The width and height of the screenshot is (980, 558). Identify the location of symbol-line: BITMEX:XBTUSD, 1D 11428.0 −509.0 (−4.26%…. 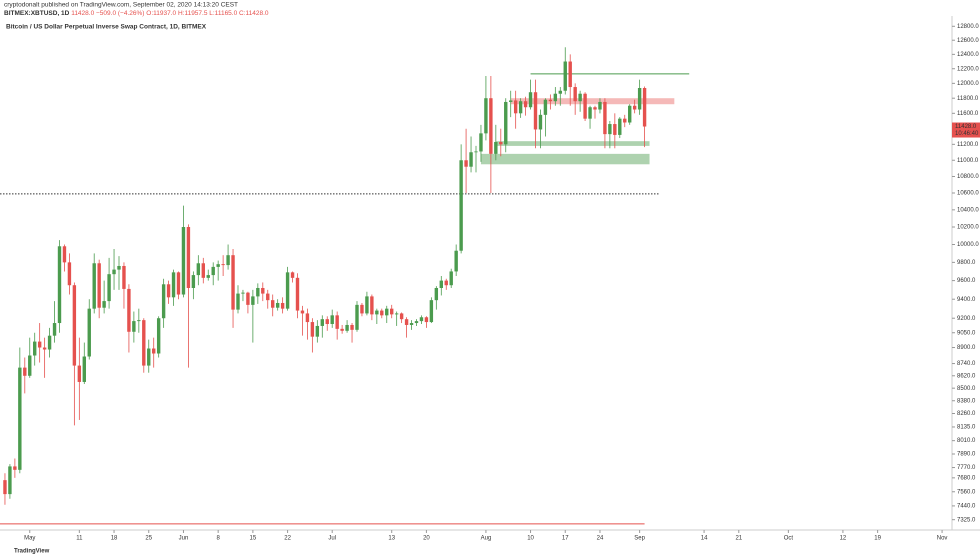
(136, 13).